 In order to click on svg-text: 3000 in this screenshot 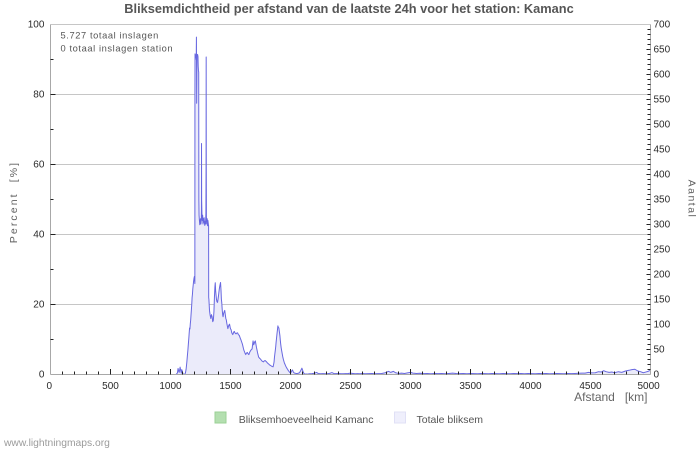, I will do `click(410, 386)`.